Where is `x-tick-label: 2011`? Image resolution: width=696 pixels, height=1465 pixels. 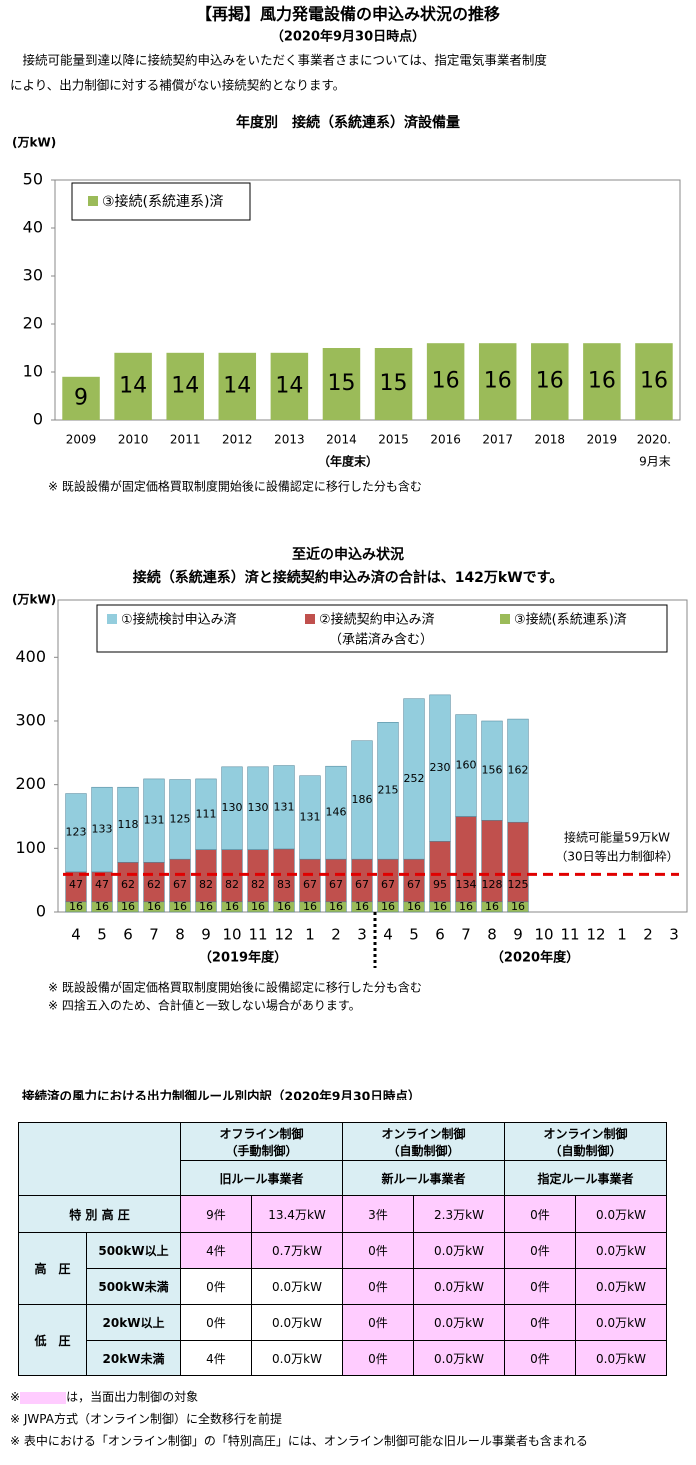 x-tick-label: 2011 is located at coordinates (185, 440).